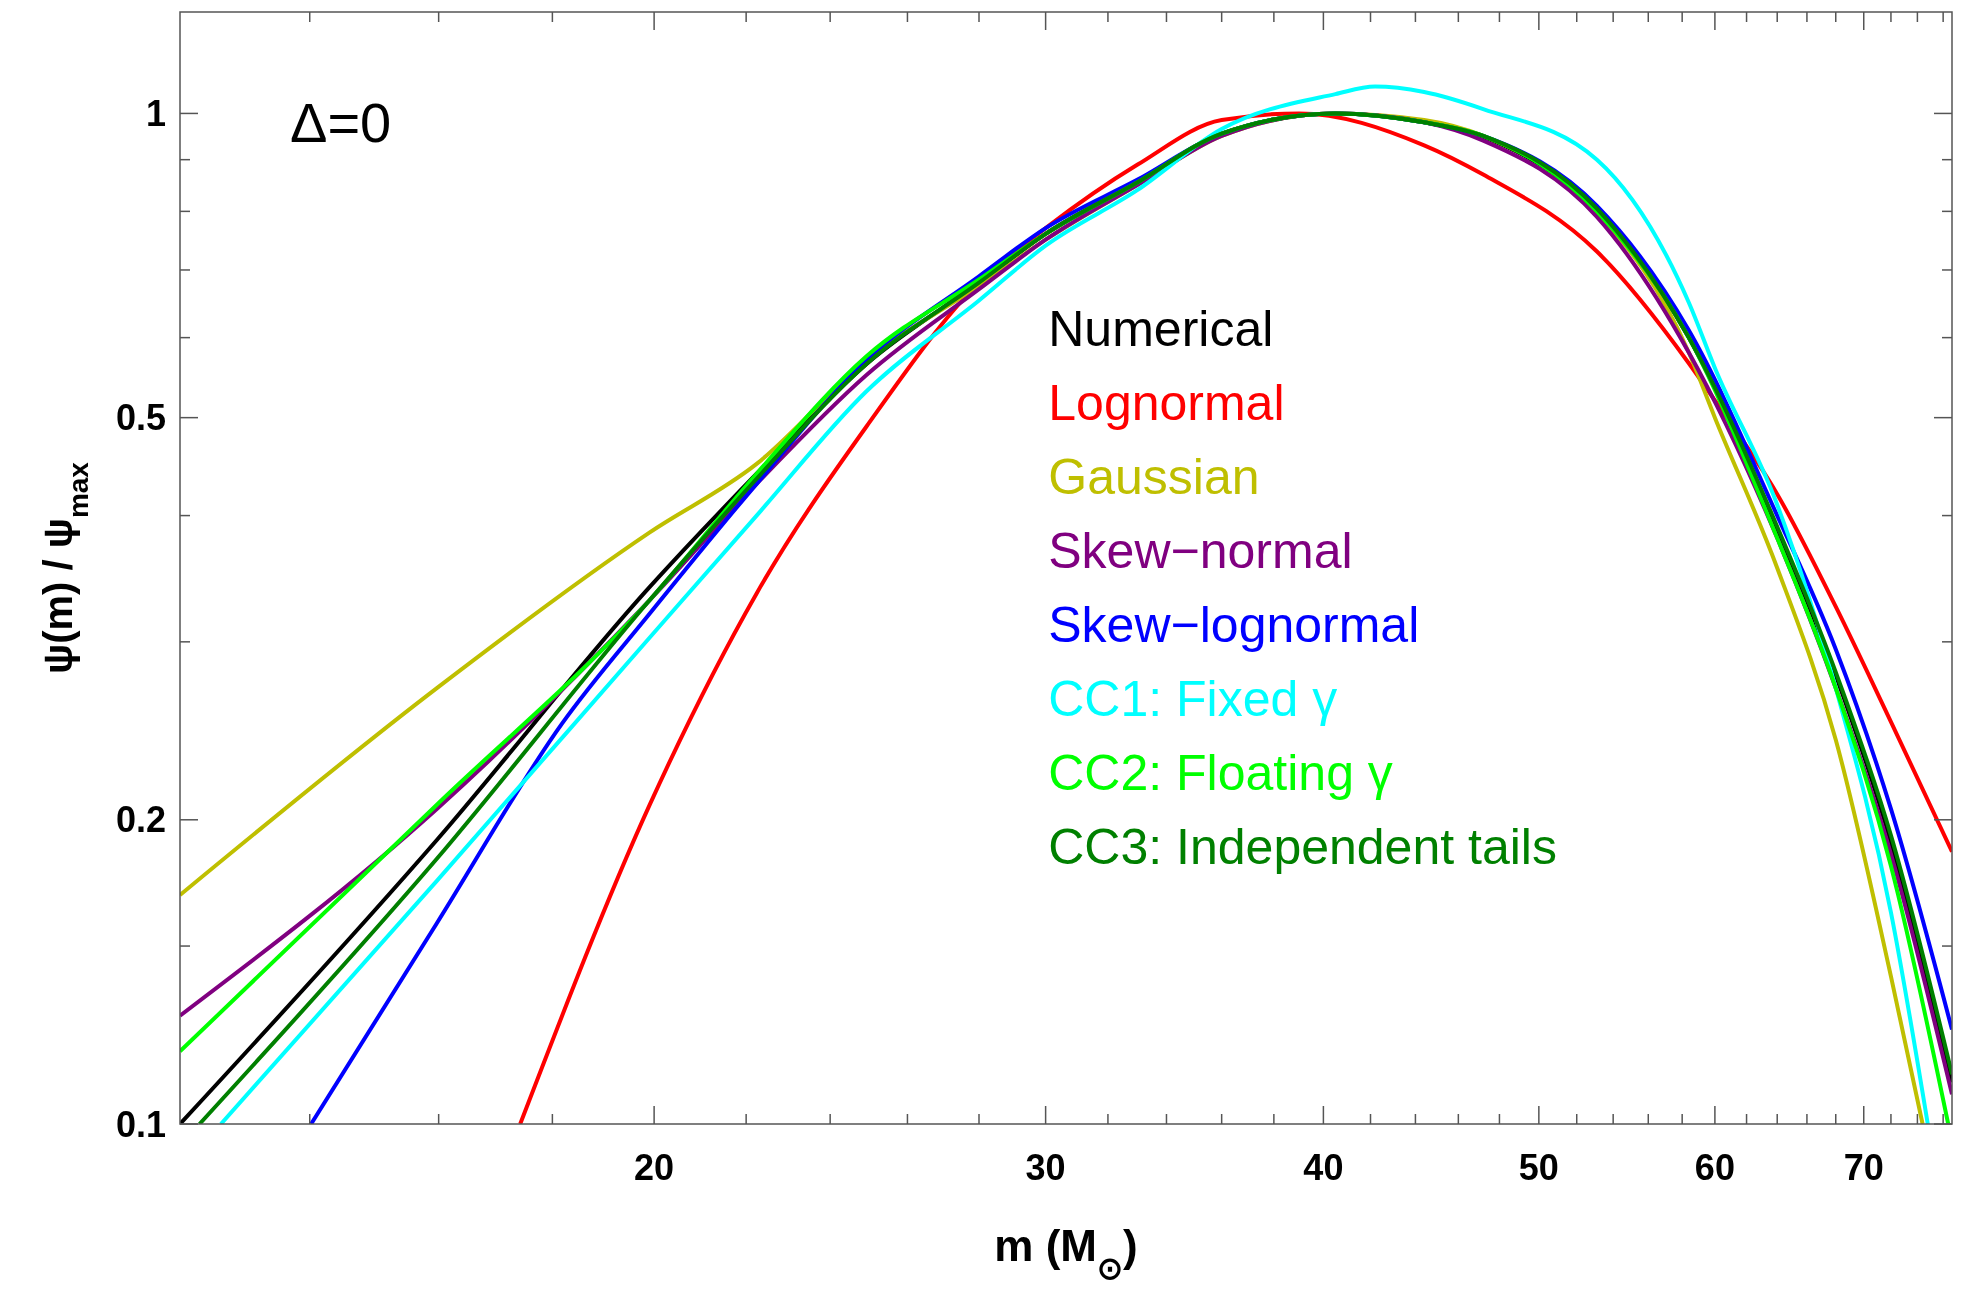 This screenshot has width=1964, height=1289. Describe the element at coordinates (1045, 1167) in the screenshot. I see `x-tick-label: 30` at that location.